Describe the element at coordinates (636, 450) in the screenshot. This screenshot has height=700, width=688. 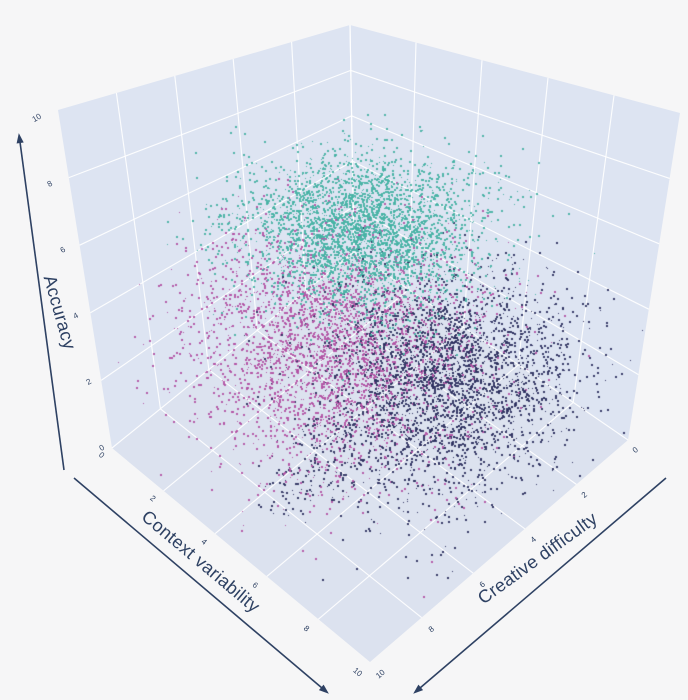
I see `creative-difficulty-tick-label: 0` at that location.